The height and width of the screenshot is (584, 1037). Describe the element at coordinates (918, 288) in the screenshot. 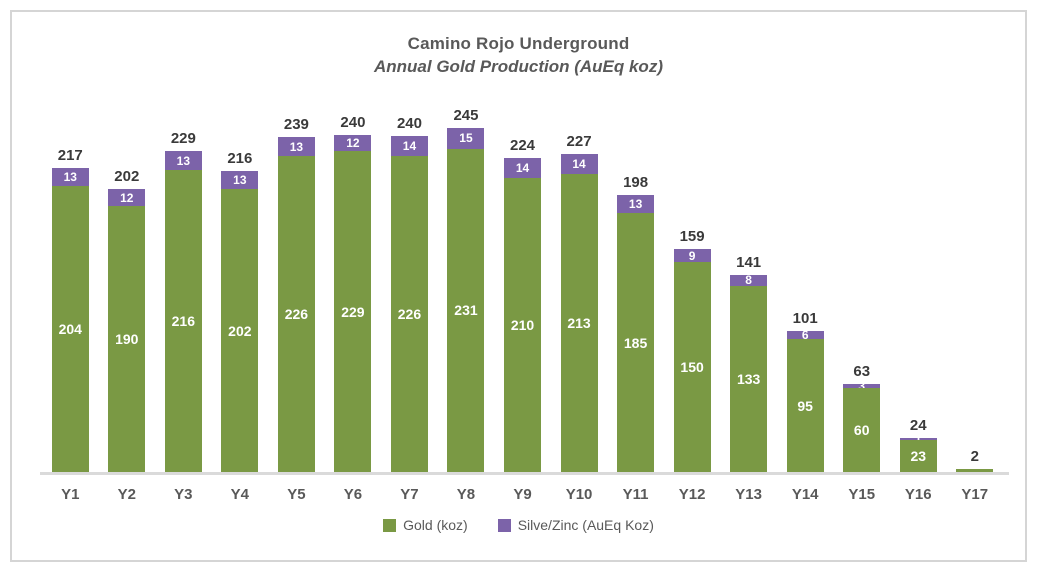

I see `bar-column-y16: 24123` at that location.